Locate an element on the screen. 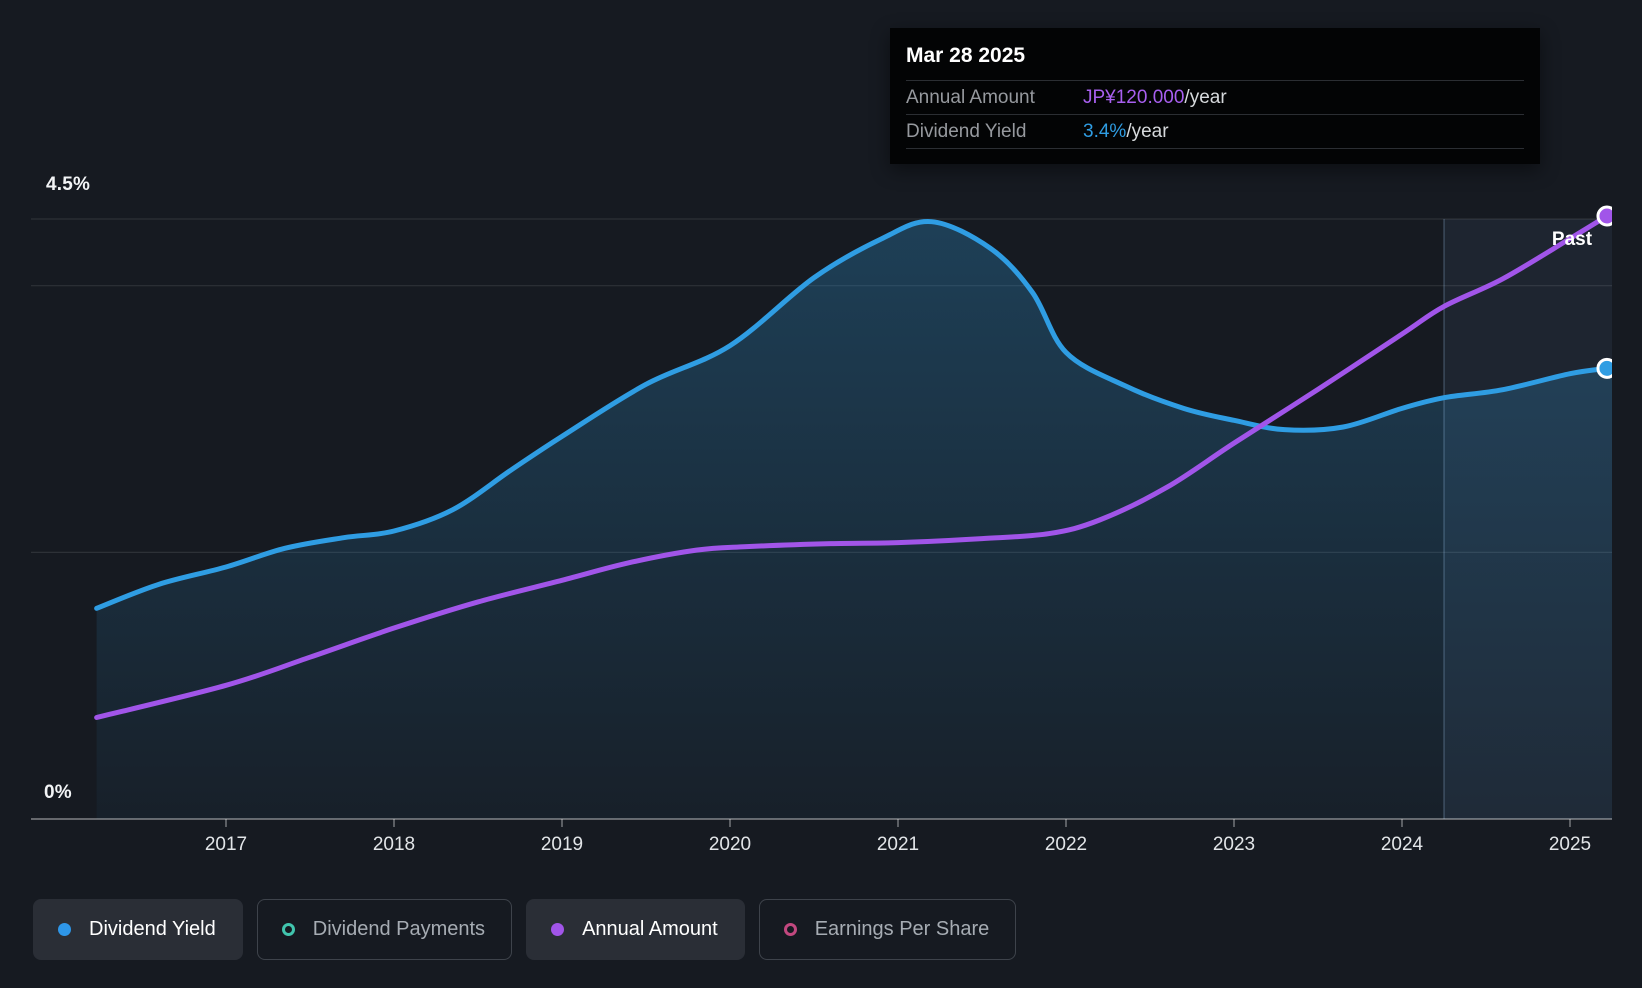 This screenshot has width=1642, height=988. x-axis: 2017 2018 2019 2020 2021 2022 2023 2024 2025 is located at coordinates (898, 837).